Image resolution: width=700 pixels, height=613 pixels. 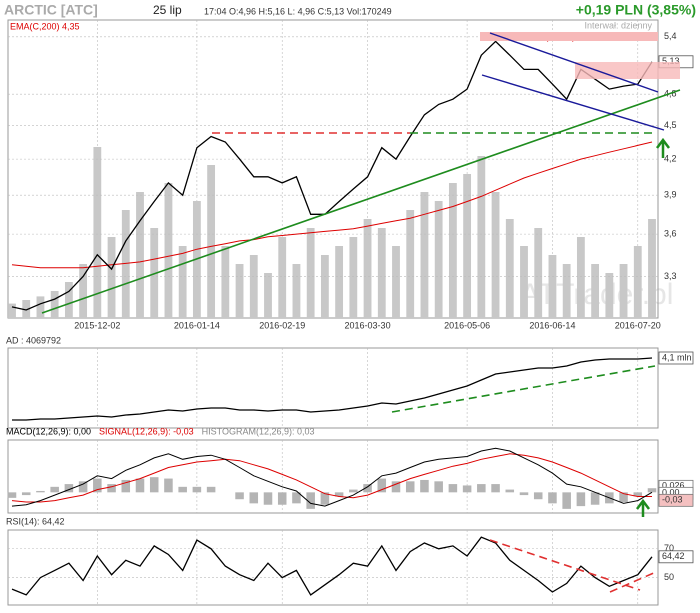 I want to click on x-tick-label: 2016-07-20, so click(x=638, y=325).